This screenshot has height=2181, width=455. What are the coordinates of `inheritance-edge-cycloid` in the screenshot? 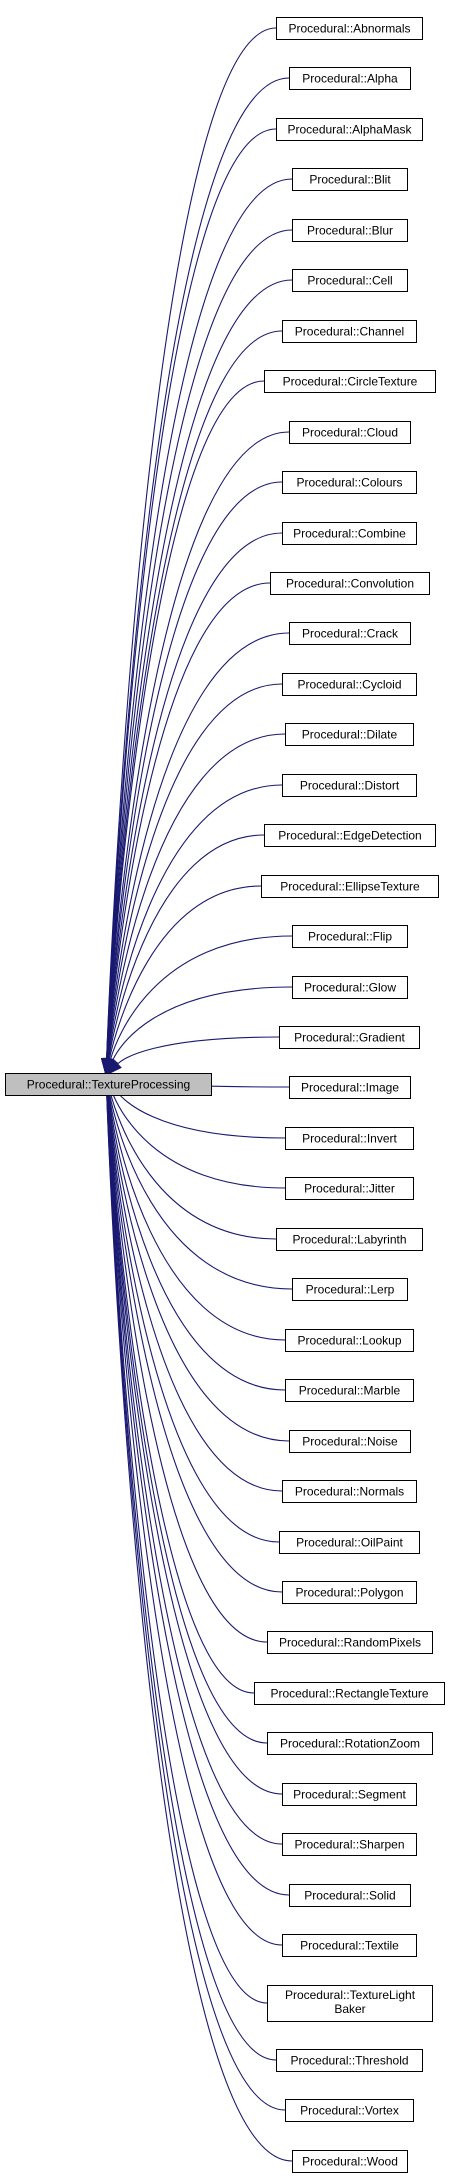 It's located at (195, 871).